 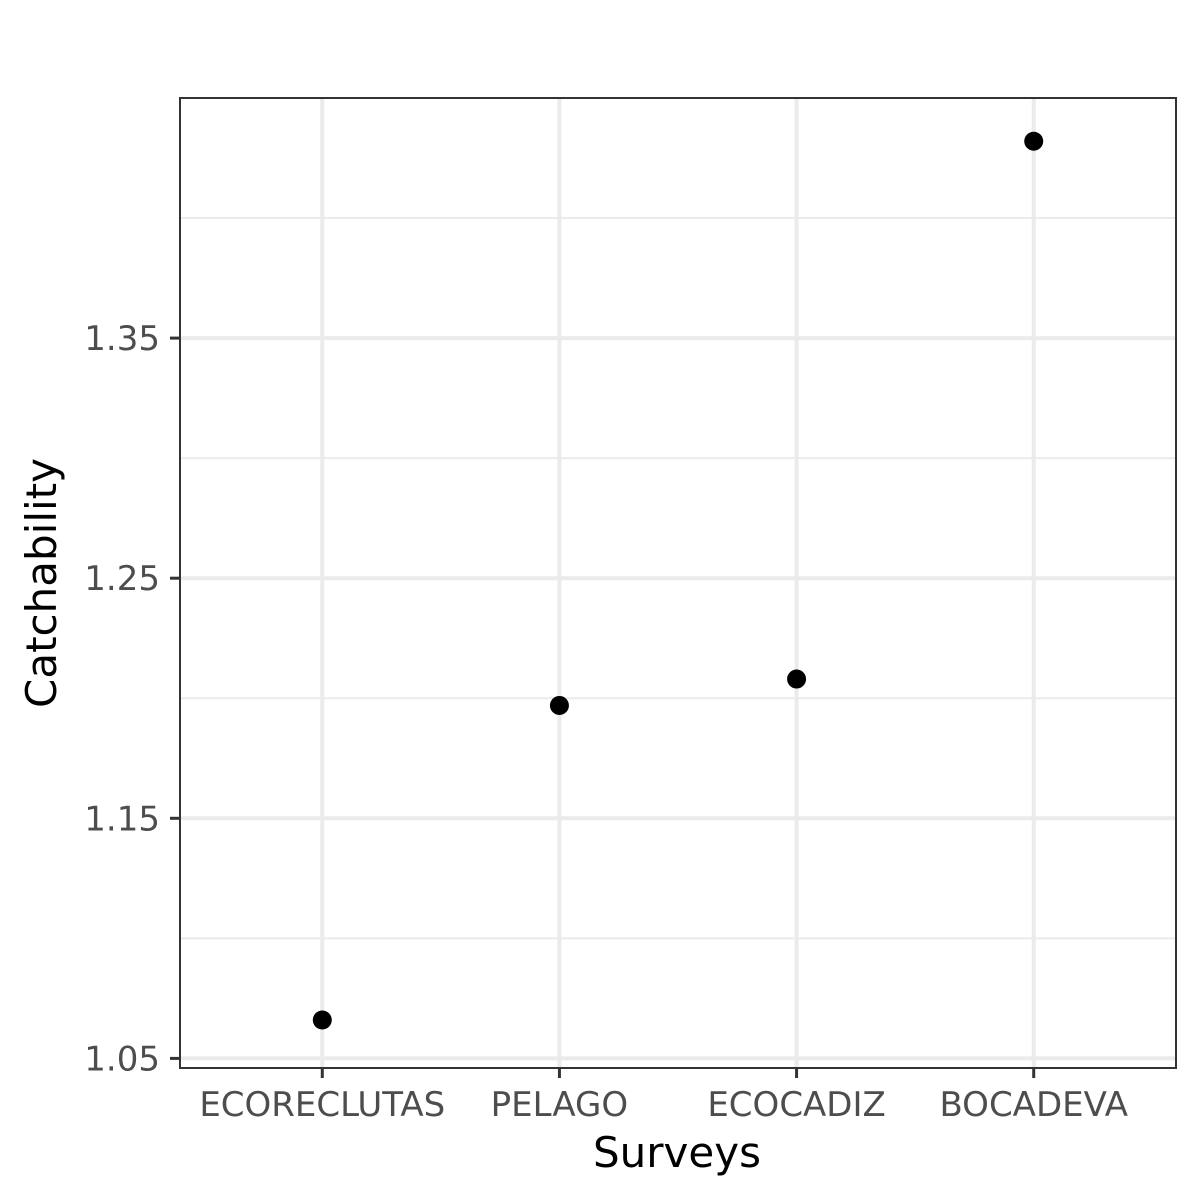 I want to click on data-point-bocadeva, so click(x=1034, y=141).